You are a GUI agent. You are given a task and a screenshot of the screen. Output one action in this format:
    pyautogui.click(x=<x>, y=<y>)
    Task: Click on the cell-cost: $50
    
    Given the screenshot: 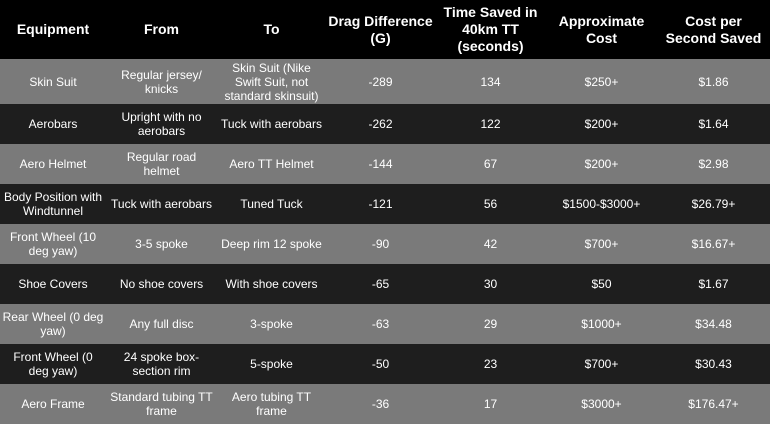 What is the action you would take?
    pyautogui.click(x=601, y=284)
    